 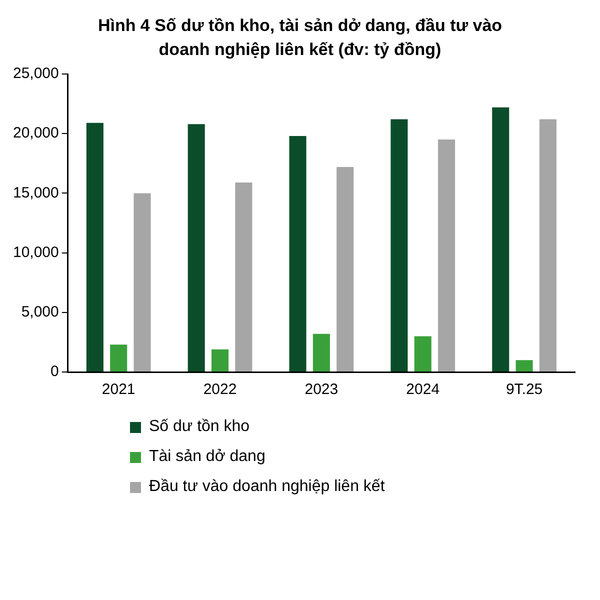 I want to click on legend-label: Tài sản dở dang, so click(x=207, y=457).